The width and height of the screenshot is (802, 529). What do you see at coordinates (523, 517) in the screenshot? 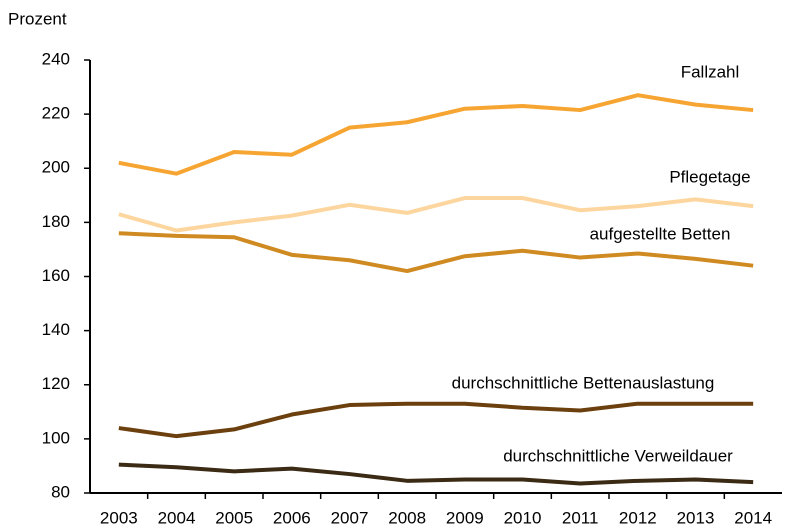
I see `x-tick-label: 2010` at bounding box center [523, 517].